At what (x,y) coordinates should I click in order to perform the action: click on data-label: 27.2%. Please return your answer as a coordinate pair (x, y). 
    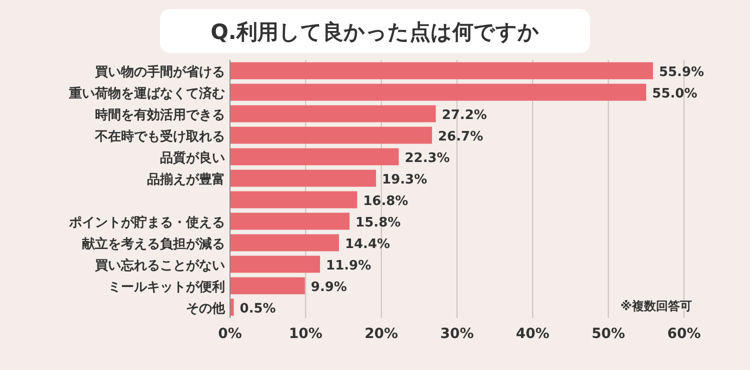
    Looking at the image, I should click on (464, 115).